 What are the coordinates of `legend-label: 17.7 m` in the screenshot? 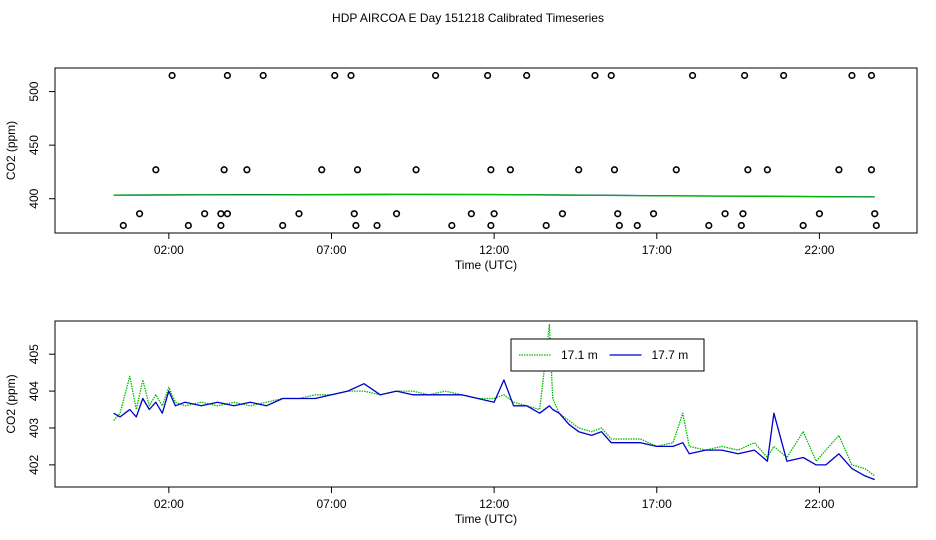 It's located at (670, 355).